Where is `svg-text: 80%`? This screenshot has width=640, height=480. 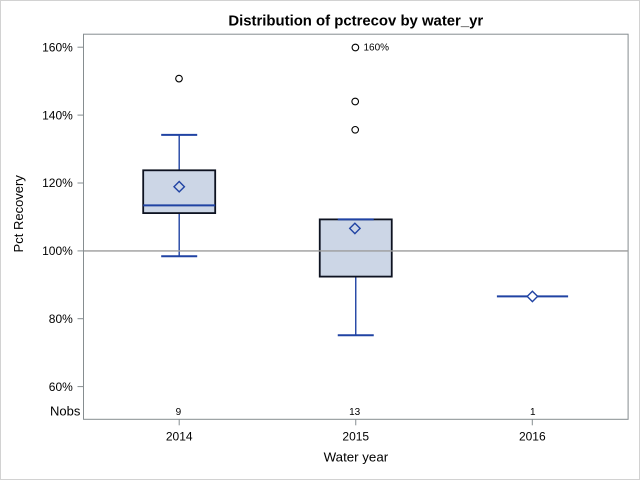 svg-text: 80% is located at coordinates (61, 319).